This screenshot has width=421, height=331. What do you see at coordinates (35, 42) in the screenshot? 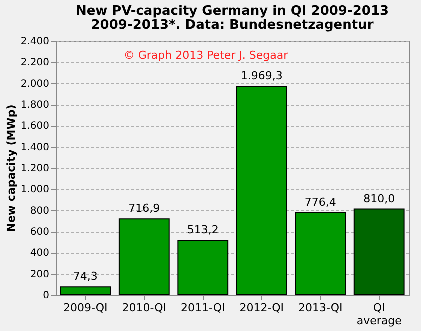
I see `y-tick-label: 2.400` at bounding box center [35, 42].